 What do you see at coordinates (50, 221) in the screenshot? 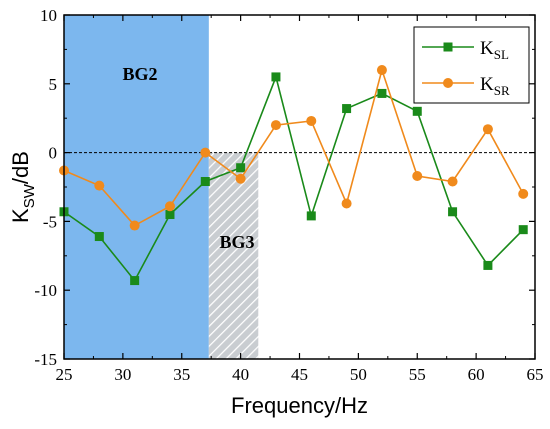
I see `y-tick-label: -5` at bounding box center [50, 221].